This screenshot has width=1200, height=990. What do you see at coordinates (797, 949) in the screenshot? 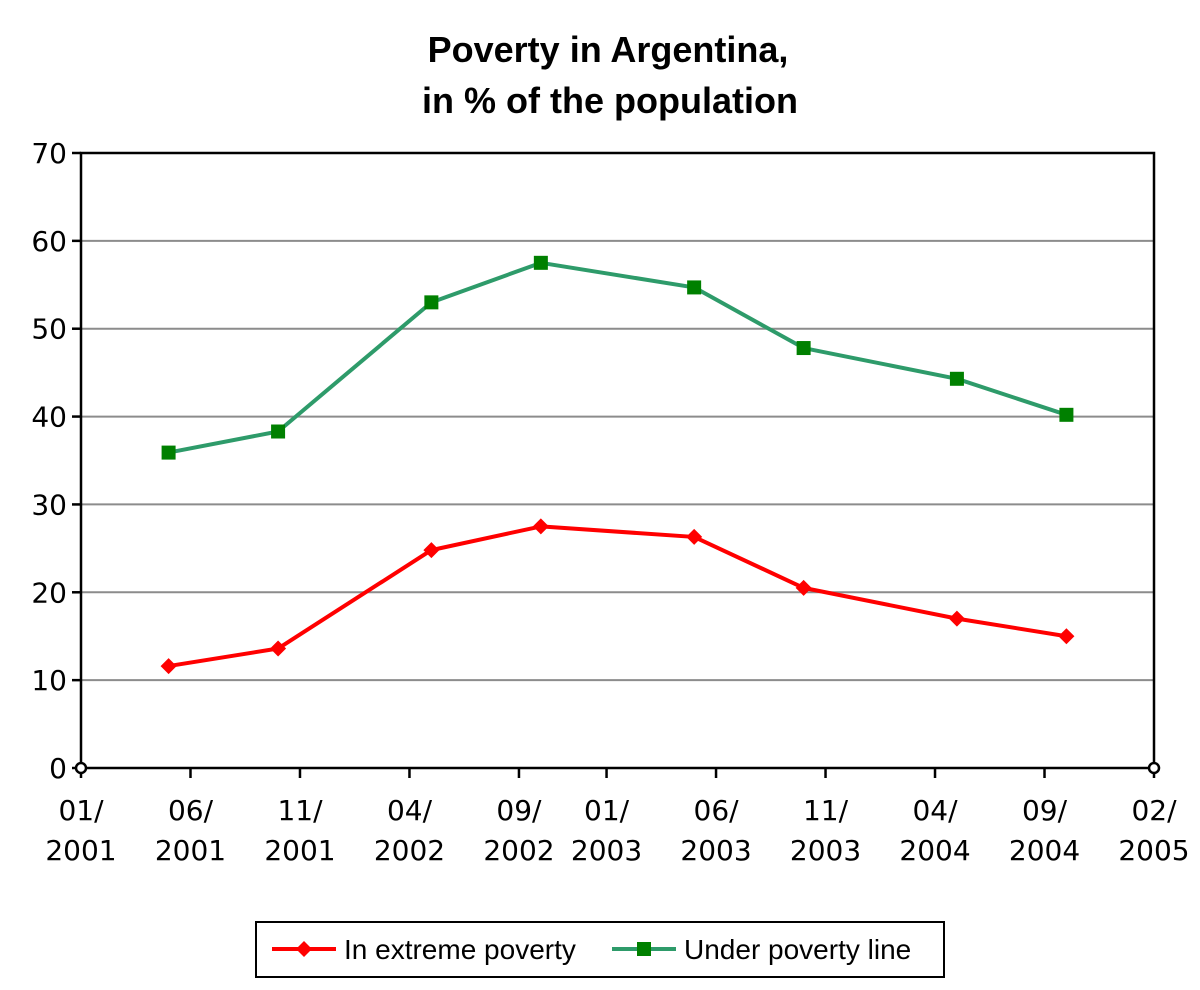
I see `legend-label-under: Under poverty line` at bounding box center [797, 949].